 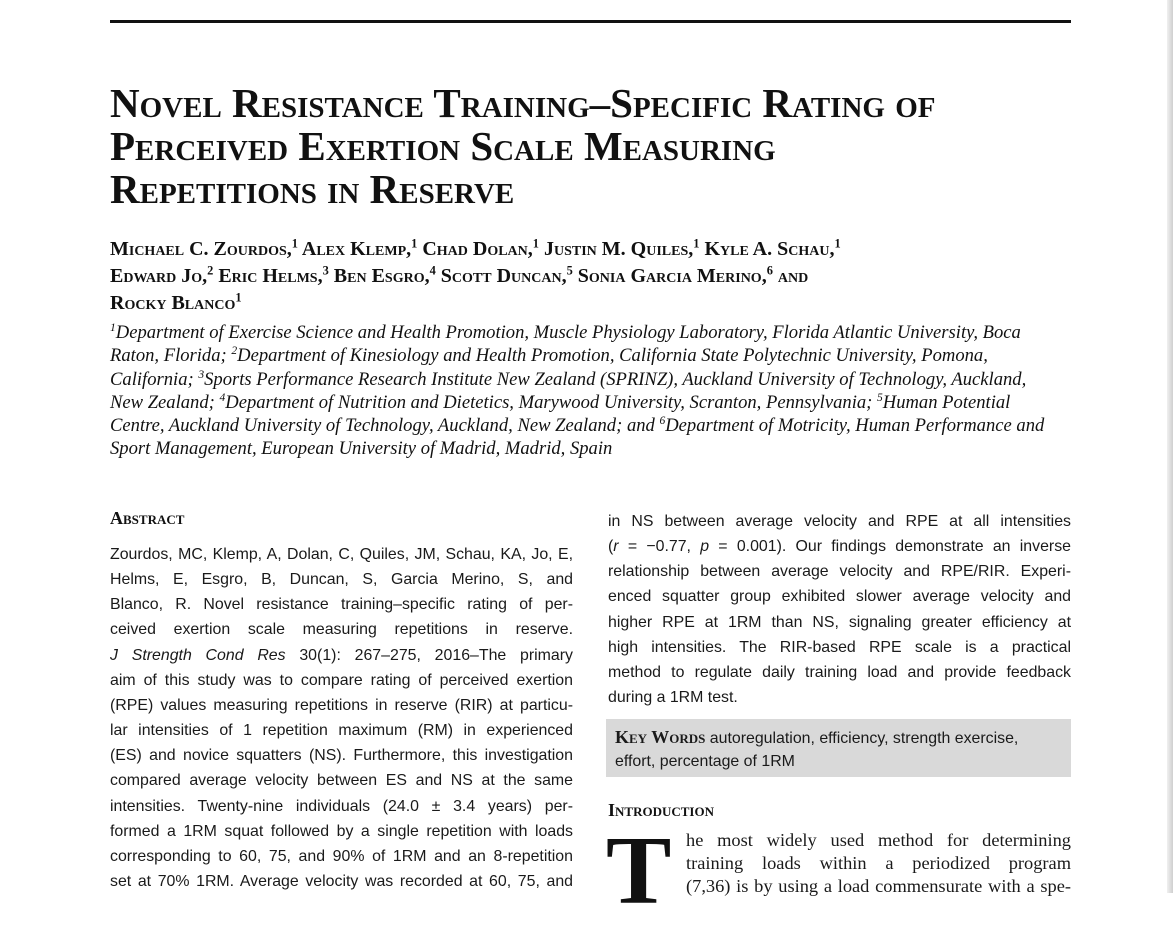 I want to click on abstract-line: during a 1RM test., so click(x=673, y=698).